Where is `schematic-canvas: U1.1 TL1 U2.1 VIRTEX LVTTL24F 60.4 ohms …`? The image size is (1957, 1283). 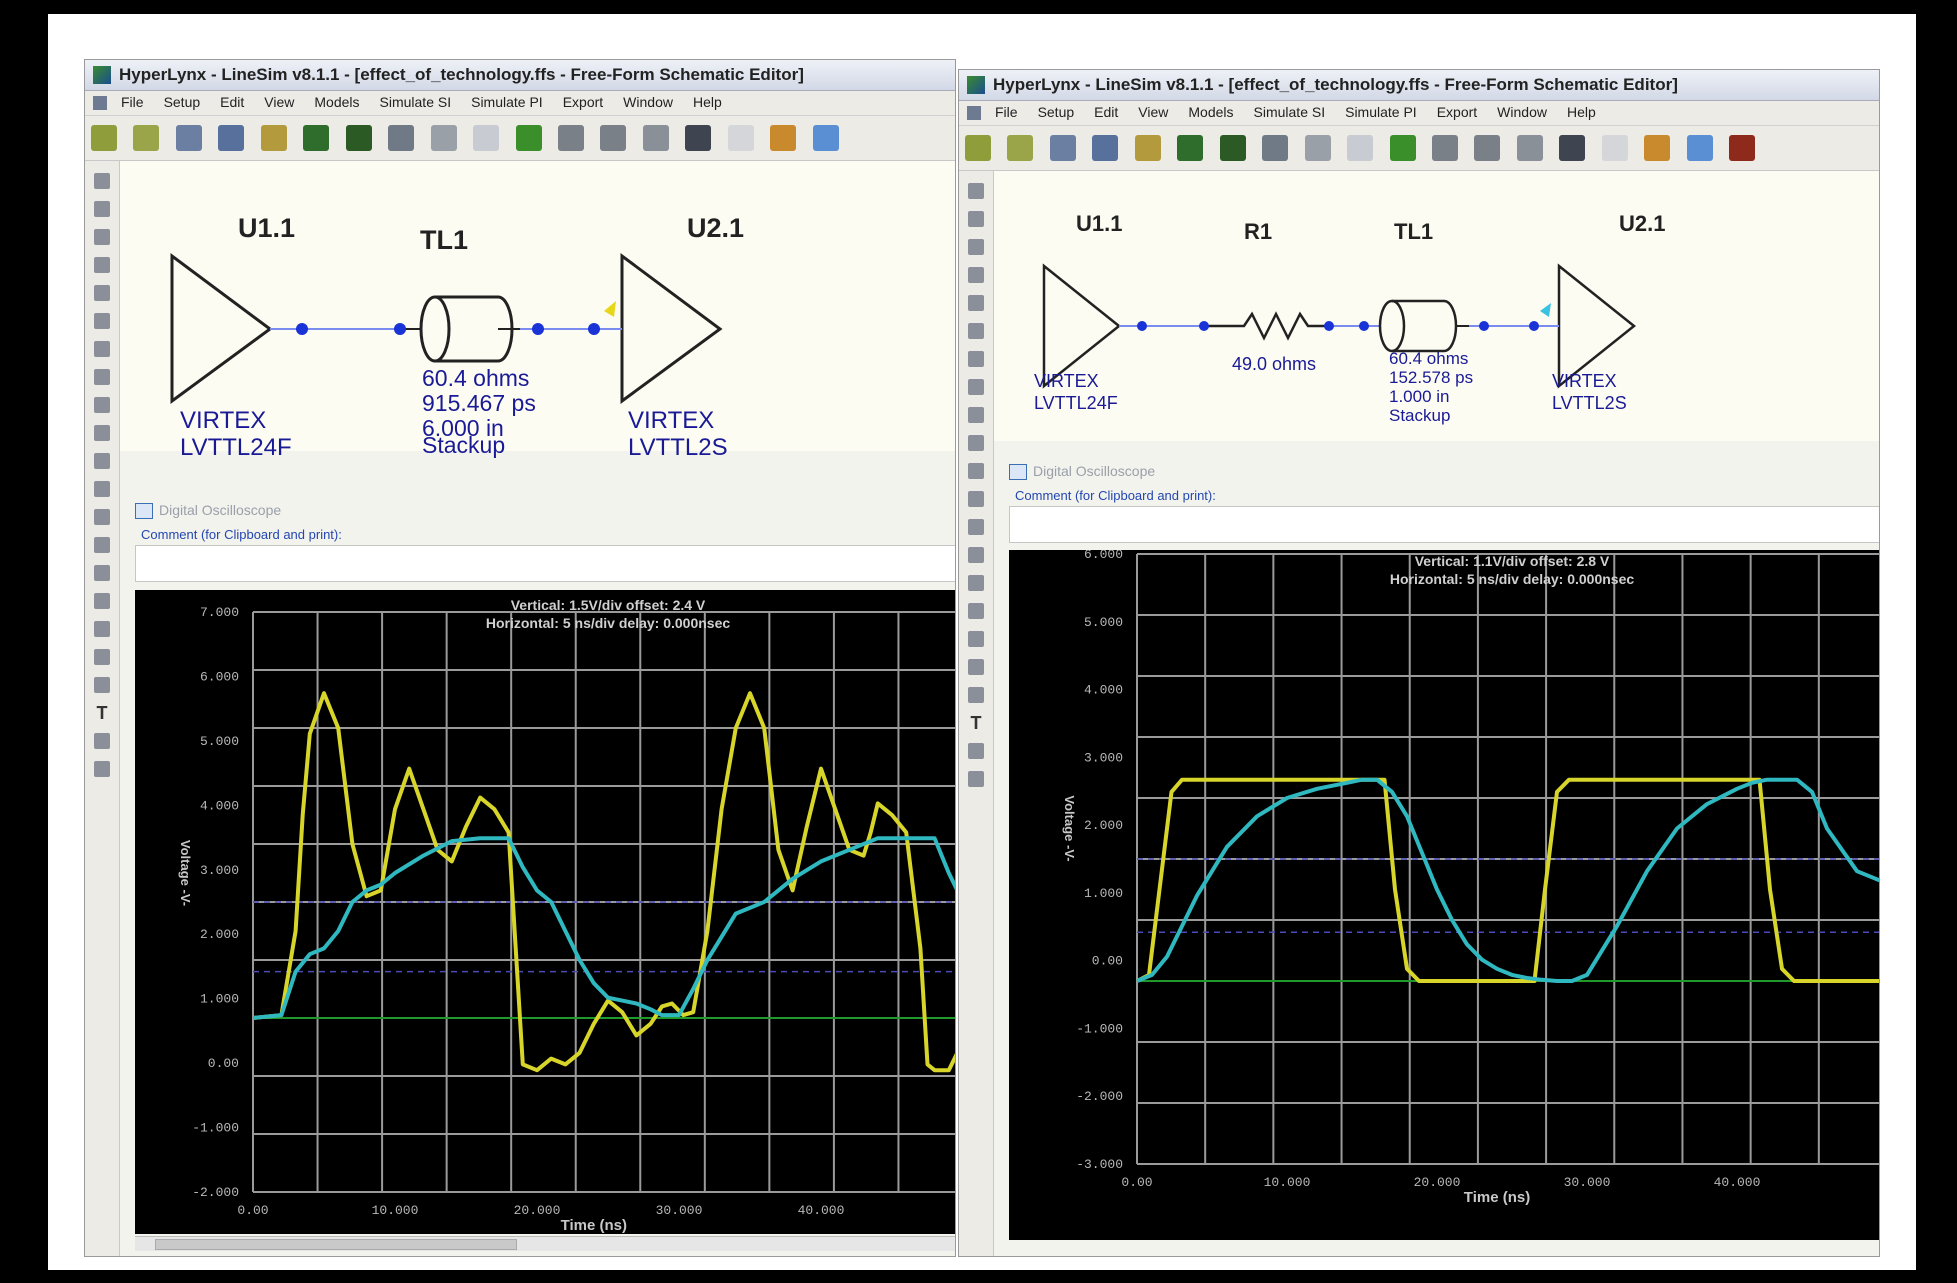
schematic-canvas: U1.1 TL1 U2.1 VIRTEX LVTTL24F 60.4 ohms … is located at coordinates (537, 311).